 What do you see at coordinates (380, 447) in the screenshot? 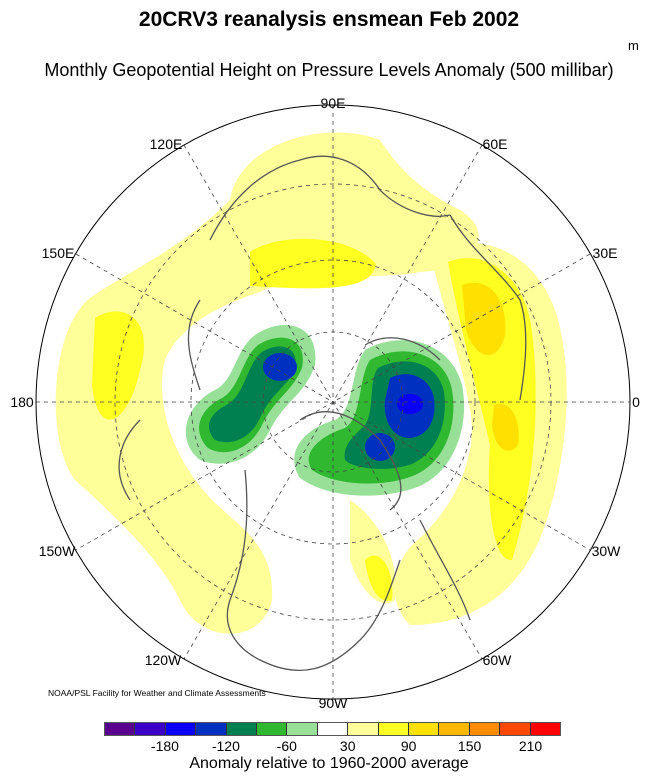
I see `anomaly-low-right-blue2` at bounding box center [380, 447].